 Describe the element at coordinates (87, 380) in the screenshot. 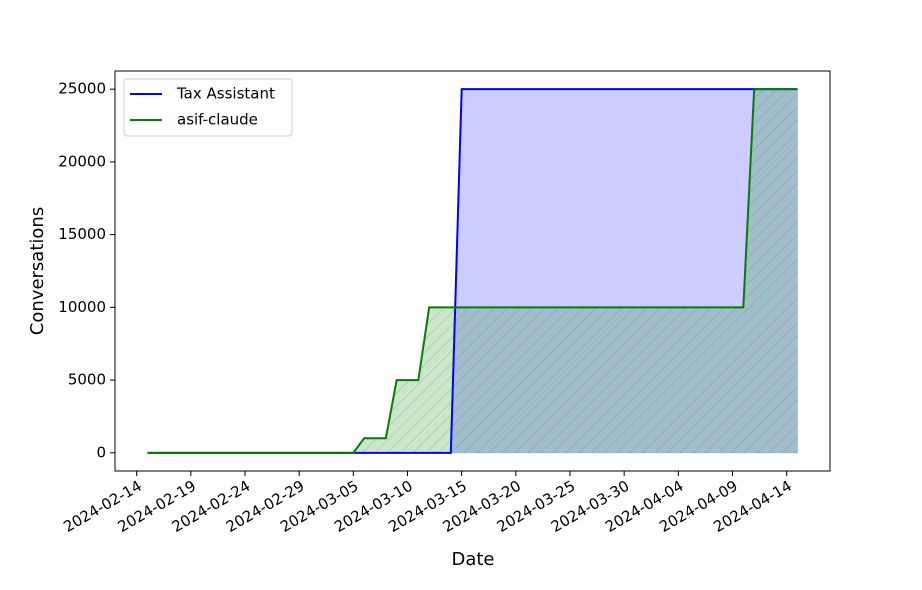

I see `y-tick-label: 5000` at that location.